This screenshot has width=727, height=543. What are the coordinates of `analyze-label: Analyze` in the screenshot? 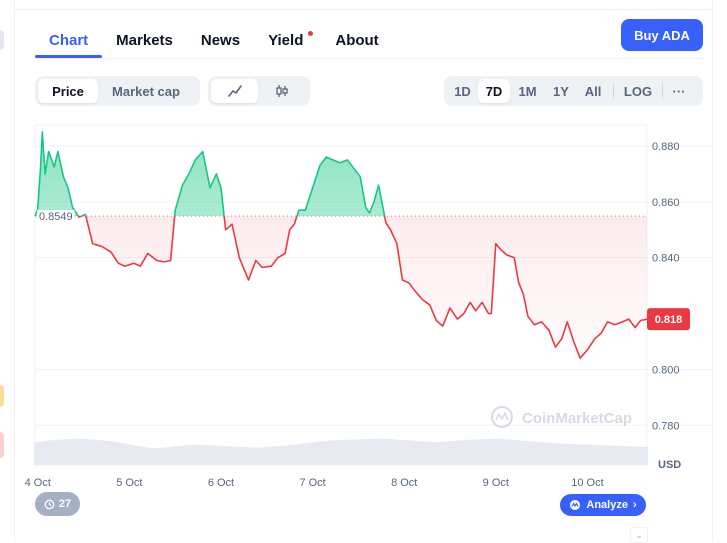 It's located at (607, 505).